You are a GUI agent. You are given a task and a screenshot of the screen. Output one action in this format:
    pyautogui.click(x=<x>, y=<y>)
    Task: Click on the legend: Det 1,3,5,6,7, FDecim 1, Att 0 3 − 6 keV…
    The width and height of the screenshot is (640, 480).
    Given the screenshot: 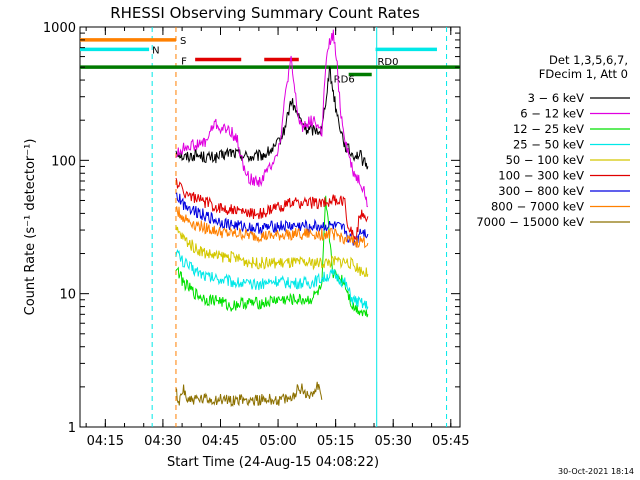 What is the action you would take?
    pyautogui.click(x=553, y=141)
    